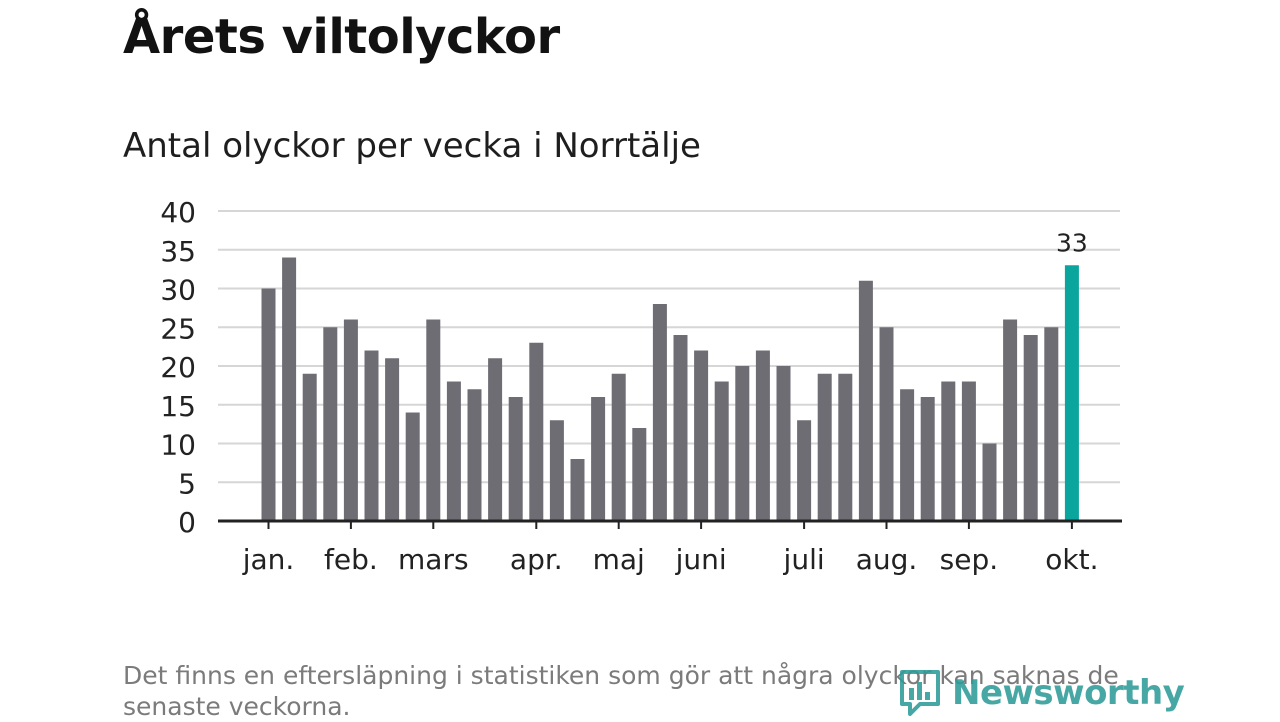 The width and height of the screenshot is (1280, 722). I want to click on x-tick-label: aug., so click(887, 559).